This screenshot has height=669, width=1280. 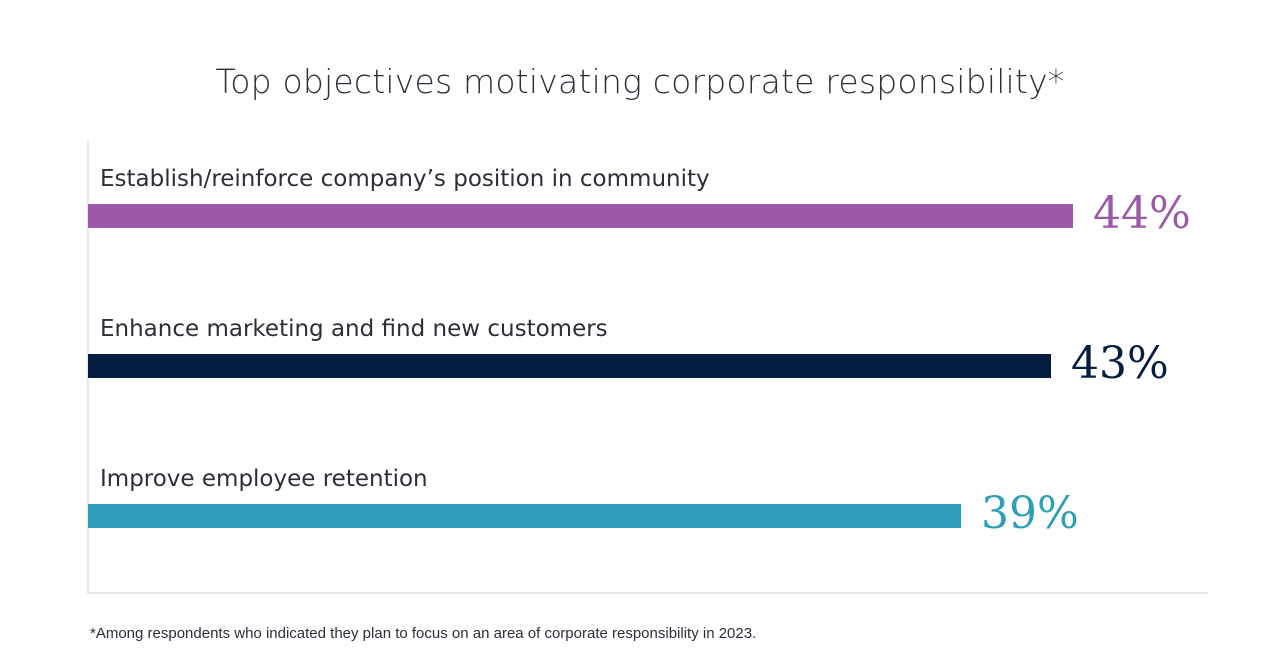 What do you see at coordinates (1142, 213) in the screenshot?
I see `value-label: 44%` at bounding box center [1142, 213].